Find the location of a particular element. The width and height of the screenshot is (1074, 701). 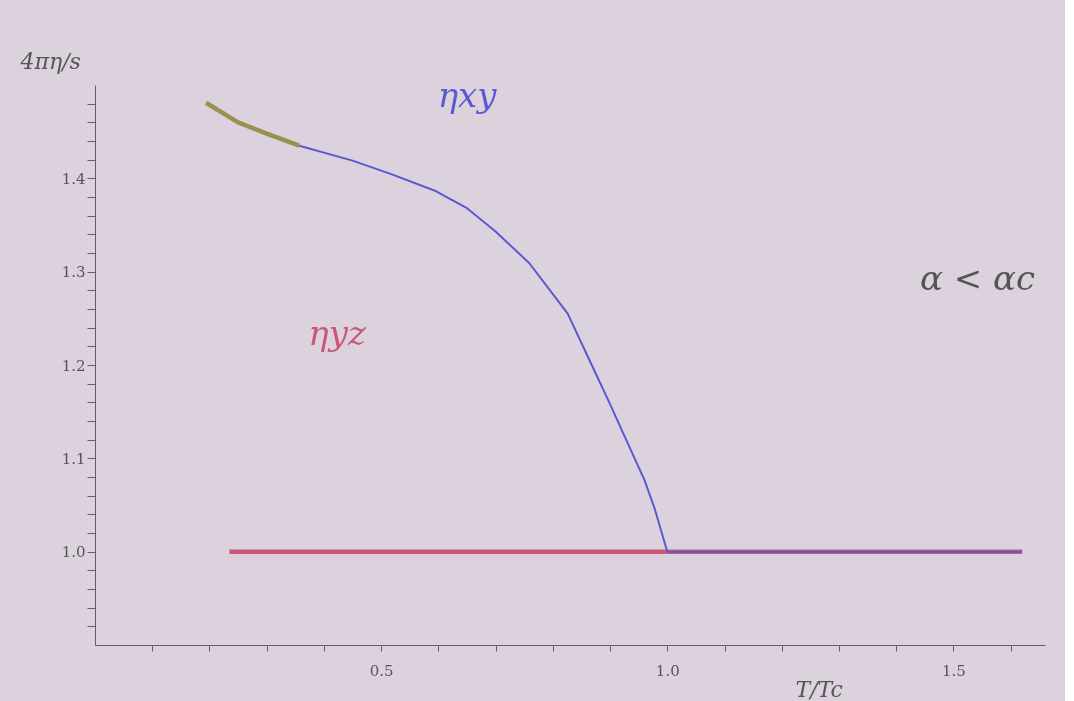

y-tick-label: 1.1 is located at coordinates (73, 458).